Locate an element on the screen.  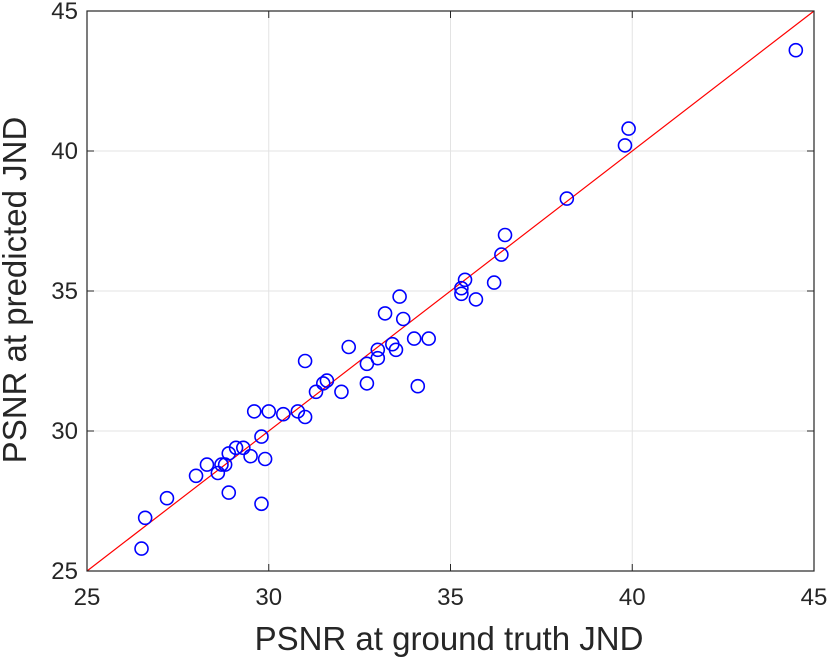
x-tick-label: 30 is located at coordinates (268, 597).